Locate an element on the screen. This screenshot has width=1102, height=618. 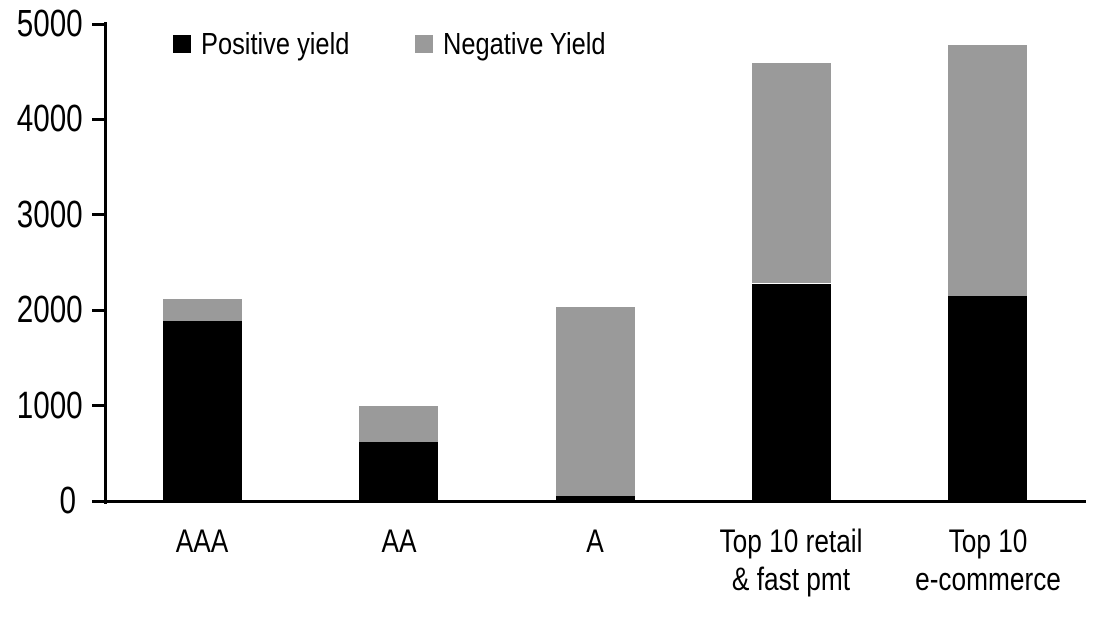
y-tick-label: 3000 is located at coordinates (49, 214).